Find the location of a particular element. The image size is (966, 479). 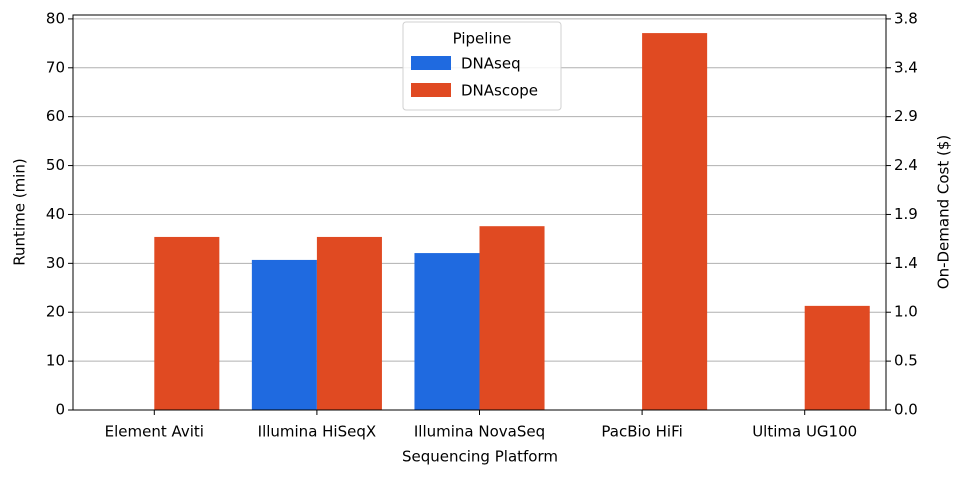

x-tick-label: Illumina HiSeqX is located at coordinates (317, 432).